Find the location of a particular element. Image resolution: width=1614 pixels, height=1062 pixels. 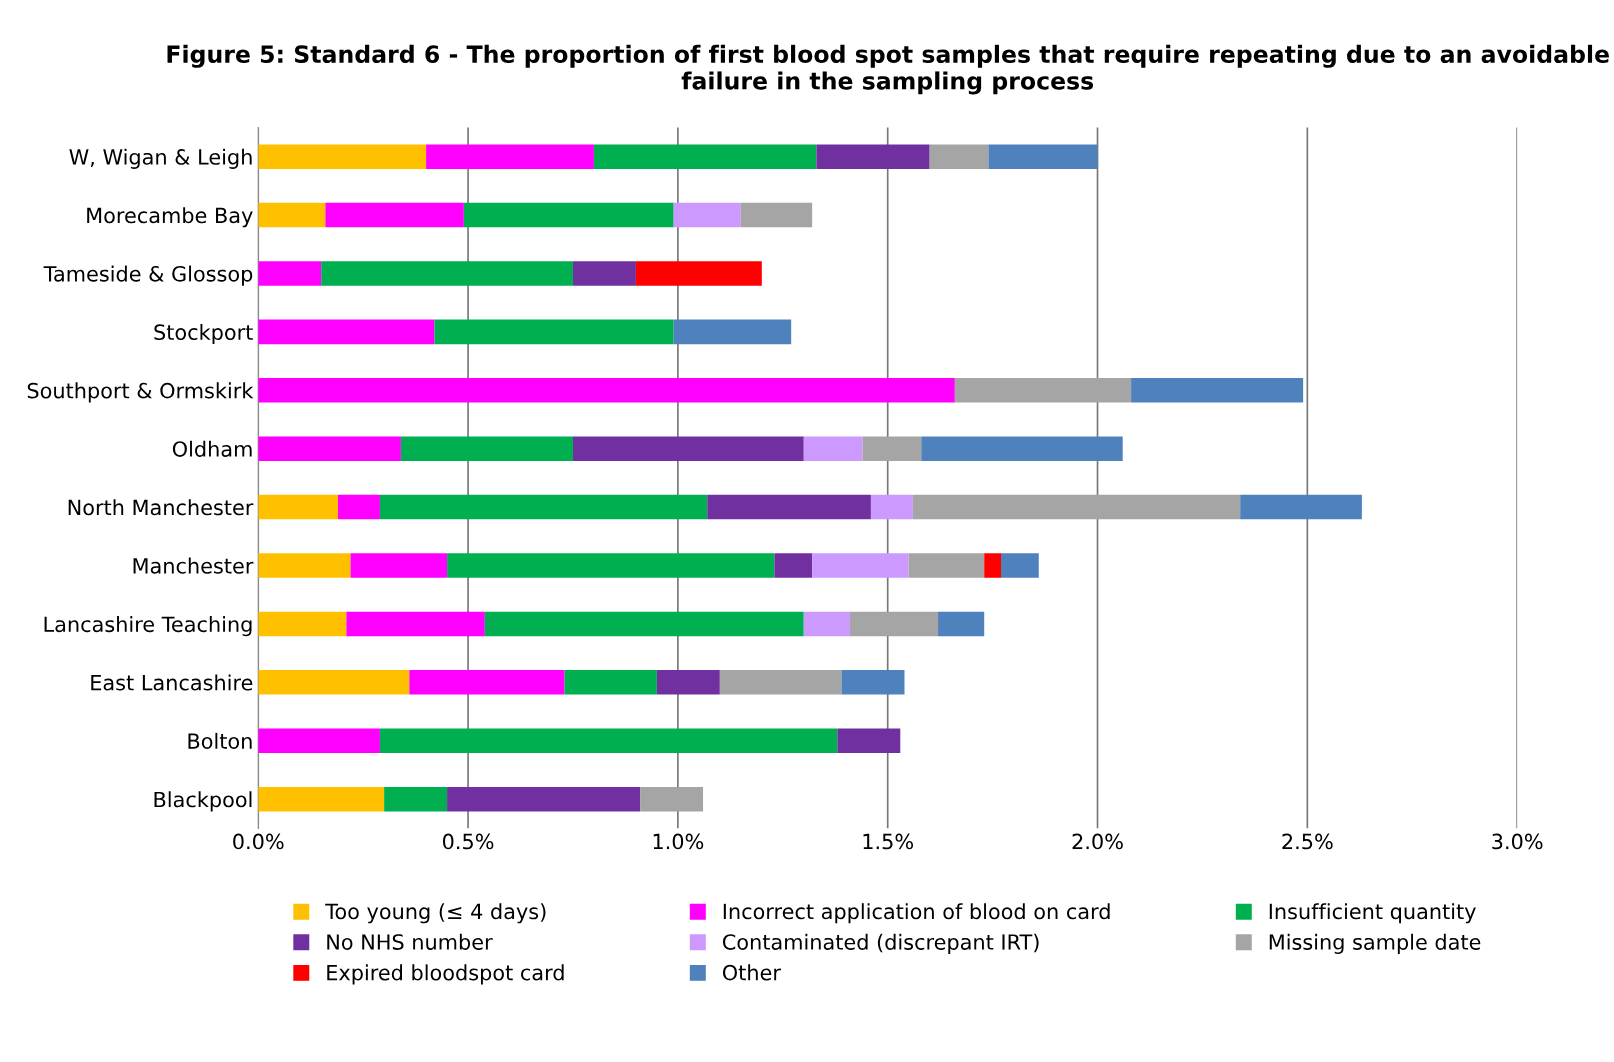

y-tick-label: Tameside & Glossop is located at coordinates (148, 275).